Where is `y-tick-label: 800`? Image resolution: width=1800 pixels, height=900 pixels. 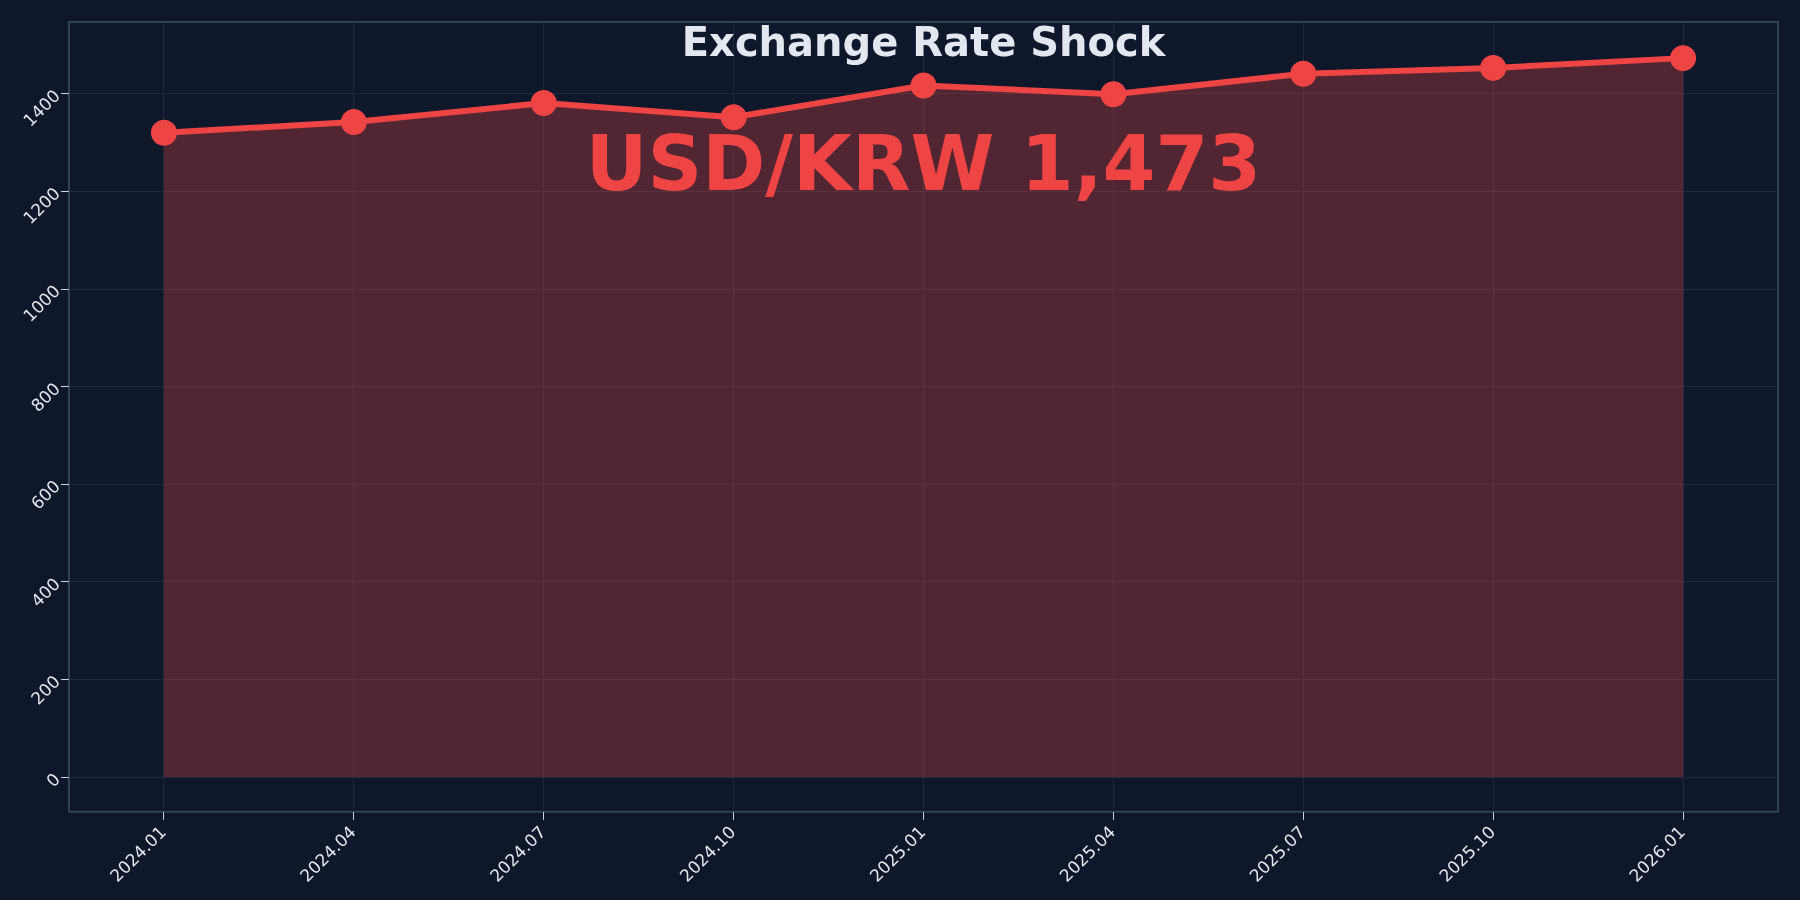 y-tick-label: 800 is located at coordinates (45, 397).